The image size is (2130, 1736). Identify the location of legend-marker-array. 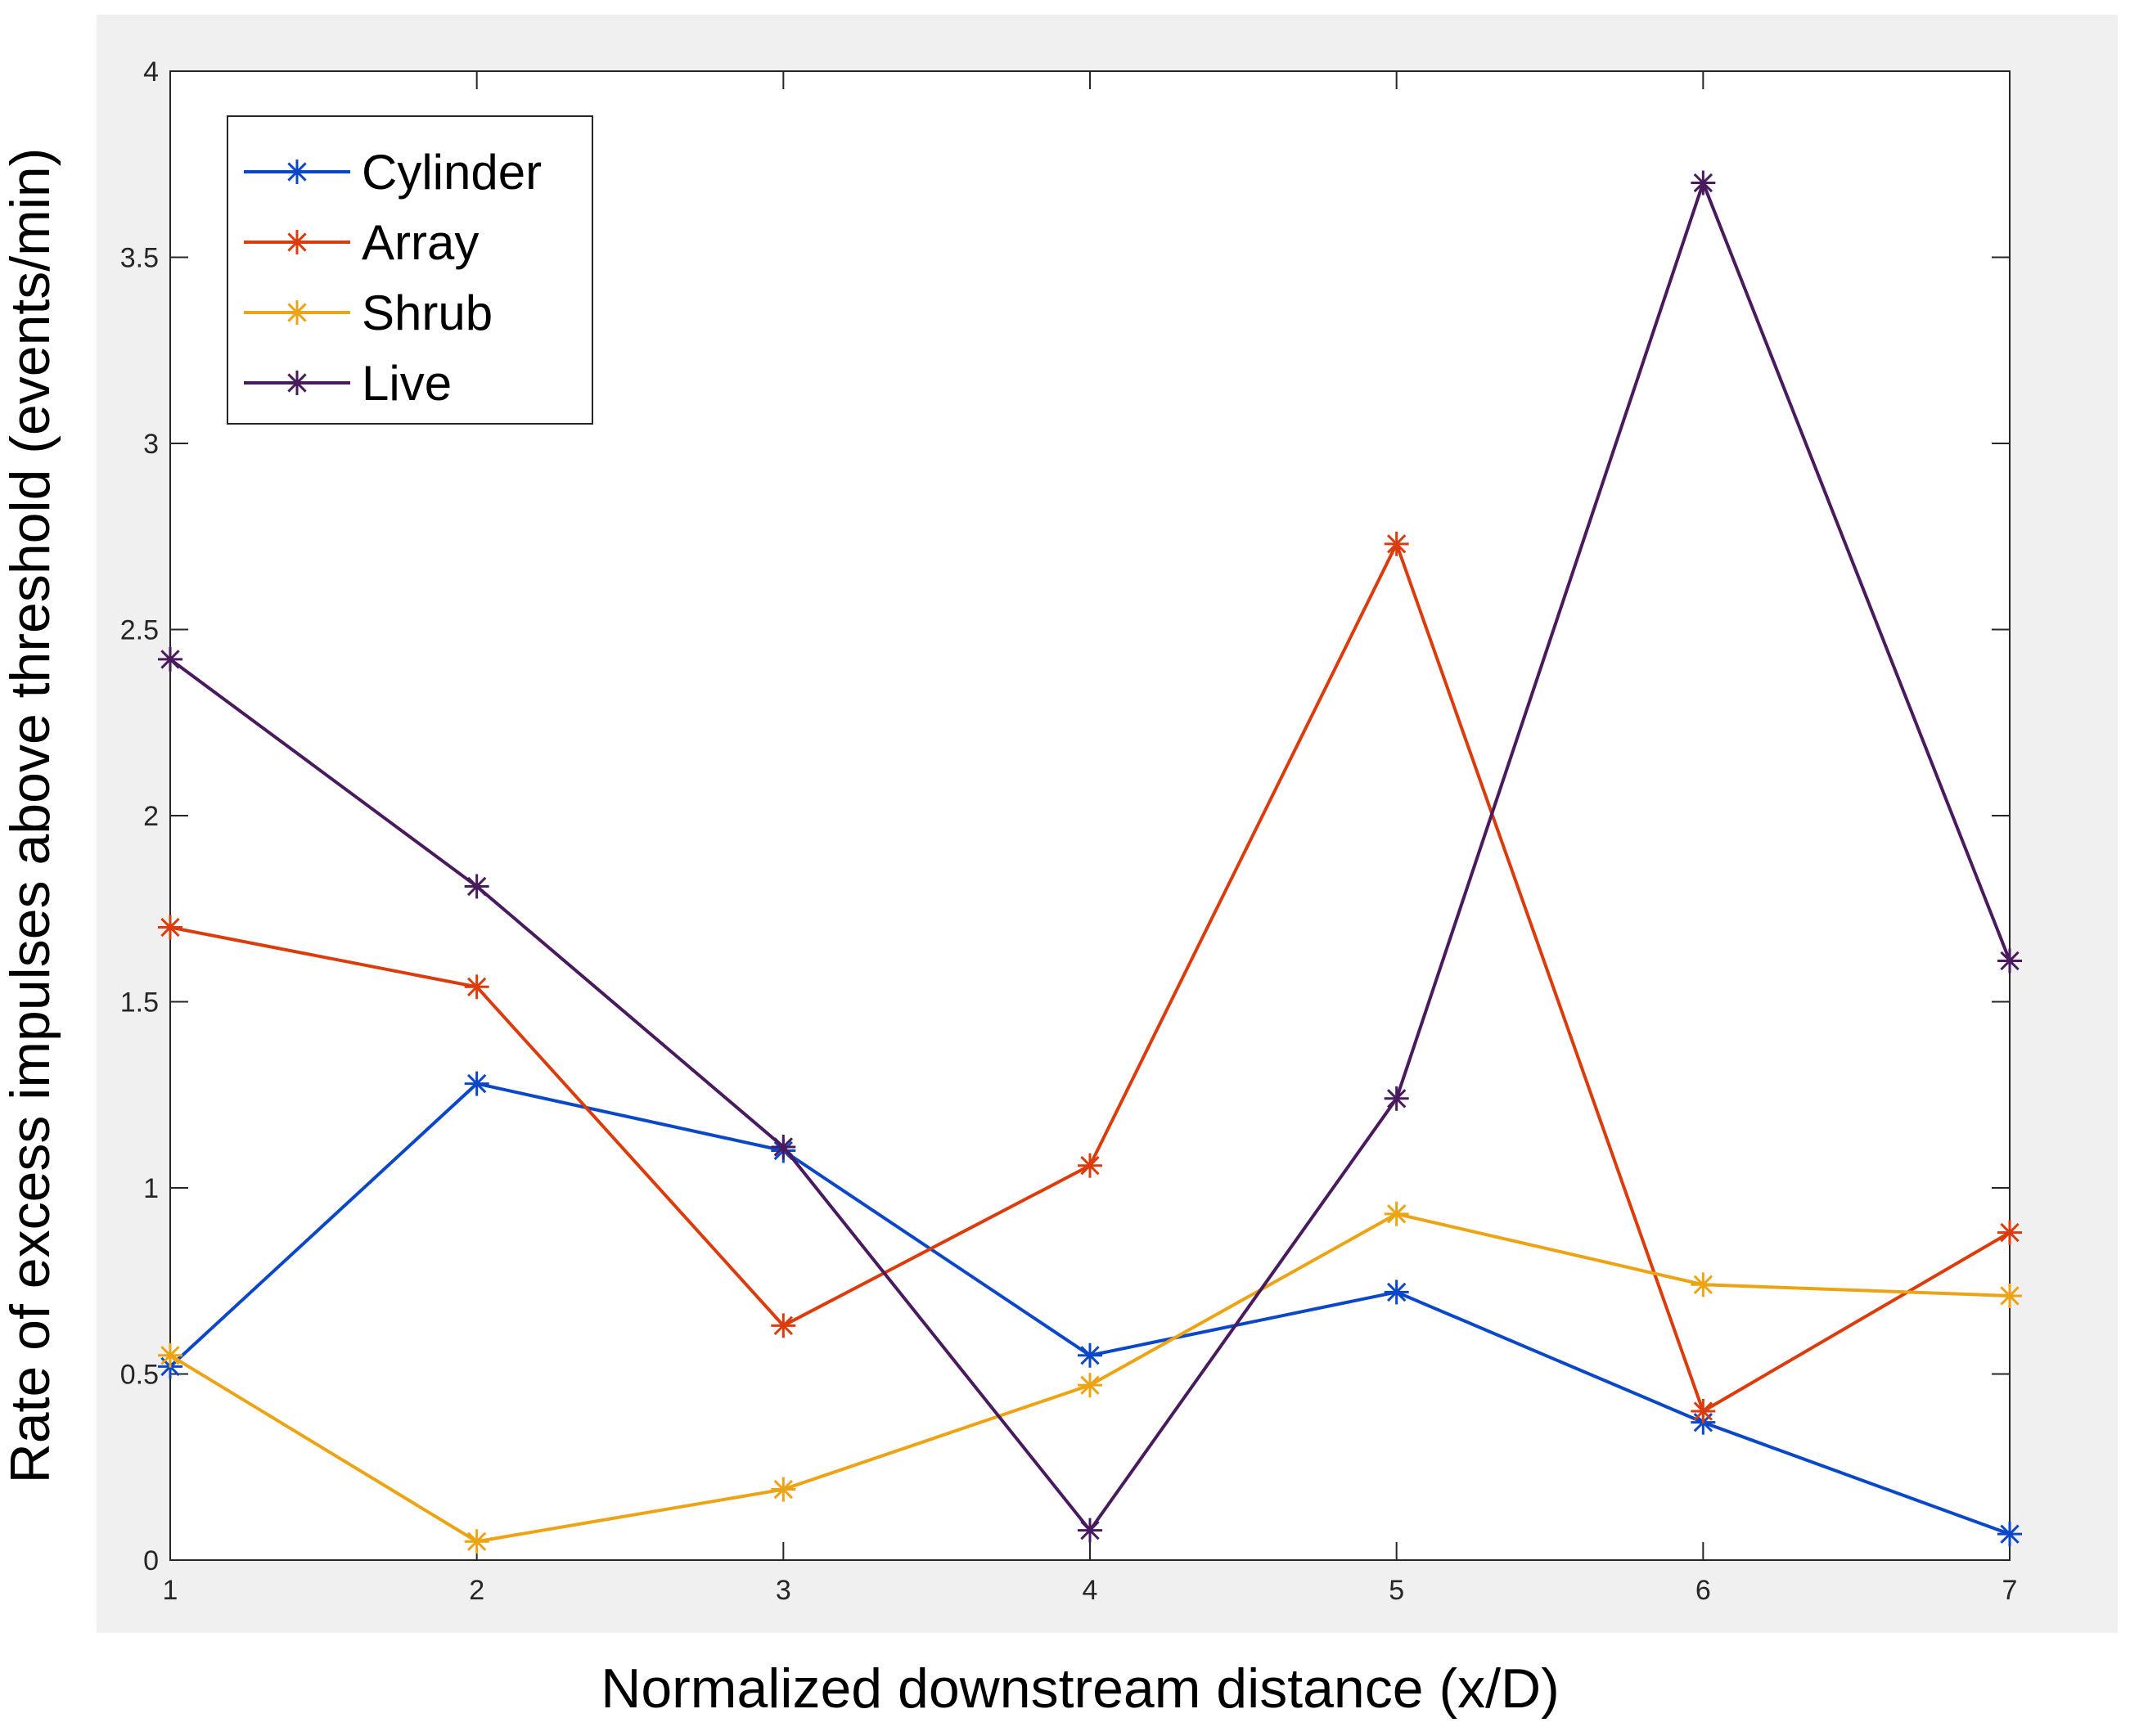
(297, 242).